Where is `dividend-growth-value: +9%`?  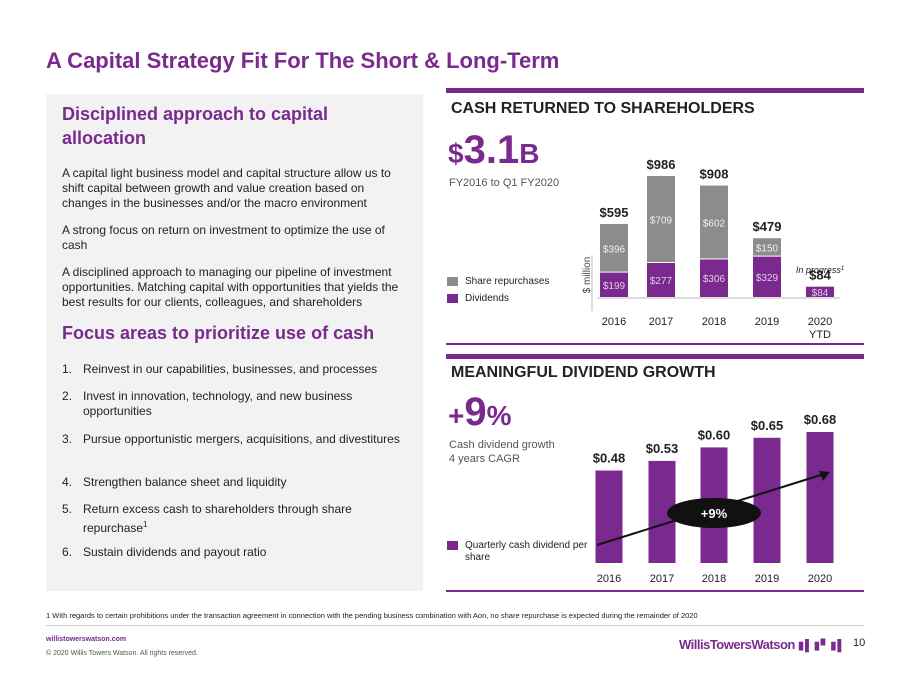 dividend-growth-value: +9% is located at coordinates (480, 412).